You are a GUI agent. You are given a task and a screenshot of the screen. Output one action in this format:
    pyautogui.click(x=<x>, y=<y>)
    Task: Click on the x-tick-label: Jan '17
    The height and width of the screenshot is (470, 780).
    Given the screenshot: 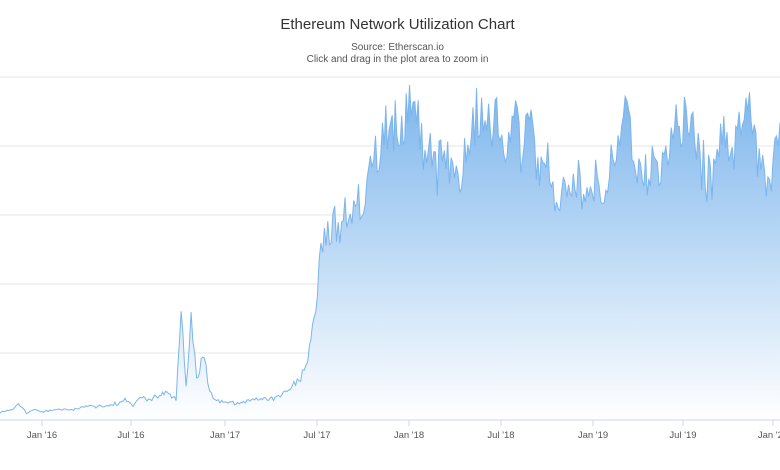 What is the action you would take?
    pyautogui.click(x=225, y=435)
    